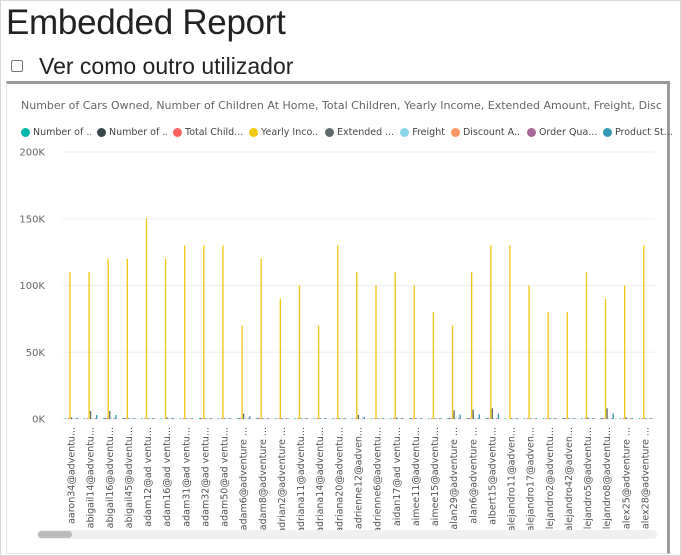 The image size is (681, 556). I want to click on legend-item: Freight, so click(422, 132).